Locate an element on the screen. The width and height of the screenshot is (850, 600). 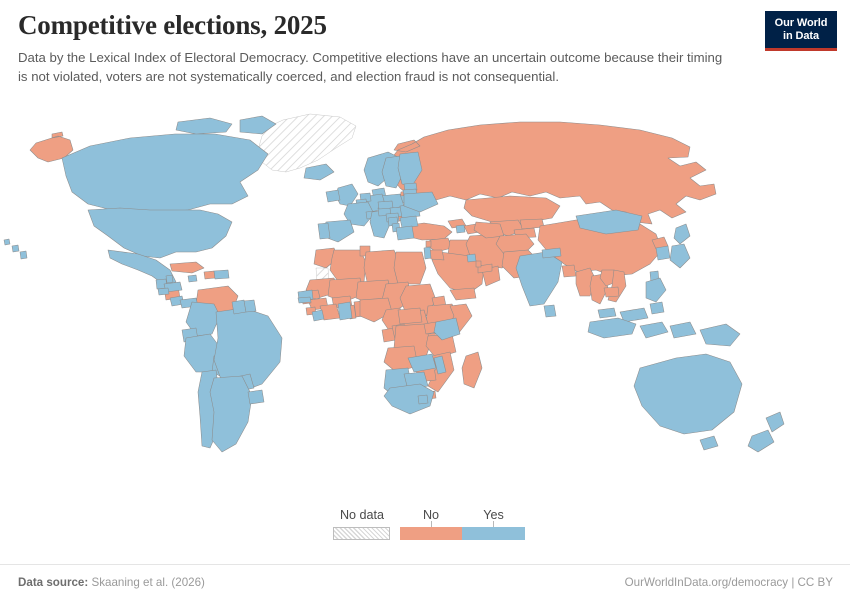
owid-logo: Our World in Data is located at coordinates (801, 31).